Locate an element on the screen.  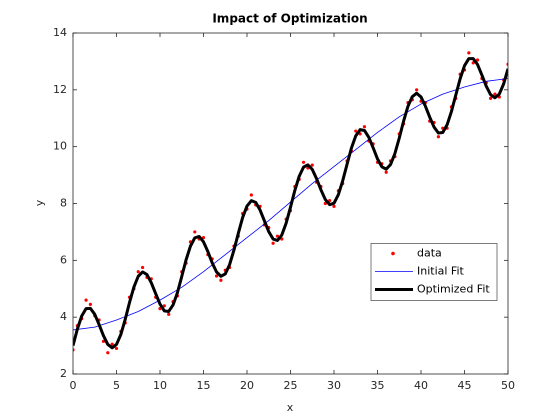
x-tick-label: 35 is located at coordinates (378, 385).